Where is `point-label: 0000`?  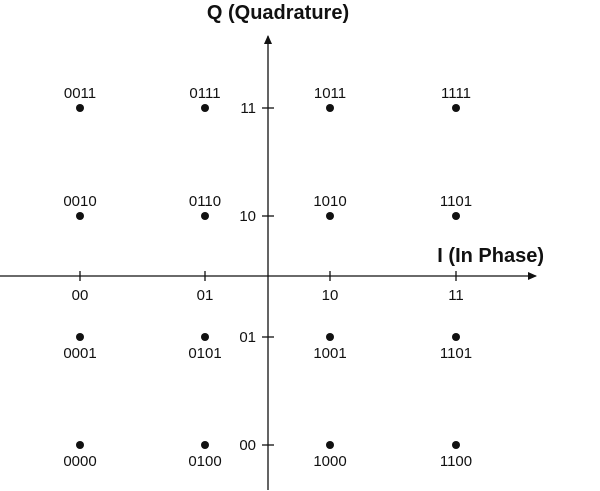
point-label: 0000 is located at coordinates (79, 461).